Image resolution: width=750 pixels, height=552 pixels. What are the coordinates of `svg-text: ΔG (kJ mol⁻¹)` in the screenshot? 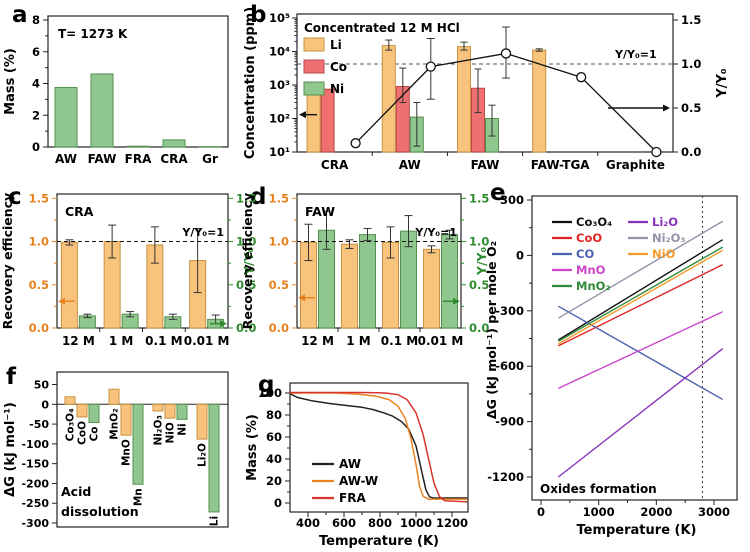 It's located at (10, 449).